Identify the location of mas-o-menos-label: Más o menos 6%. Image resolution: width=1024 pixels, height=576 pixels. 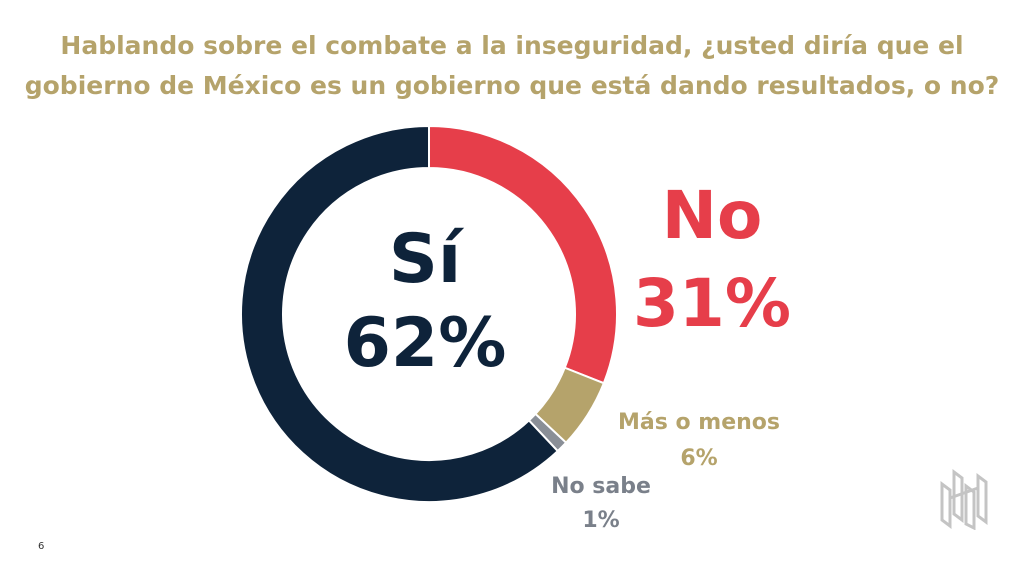
(699, 441).